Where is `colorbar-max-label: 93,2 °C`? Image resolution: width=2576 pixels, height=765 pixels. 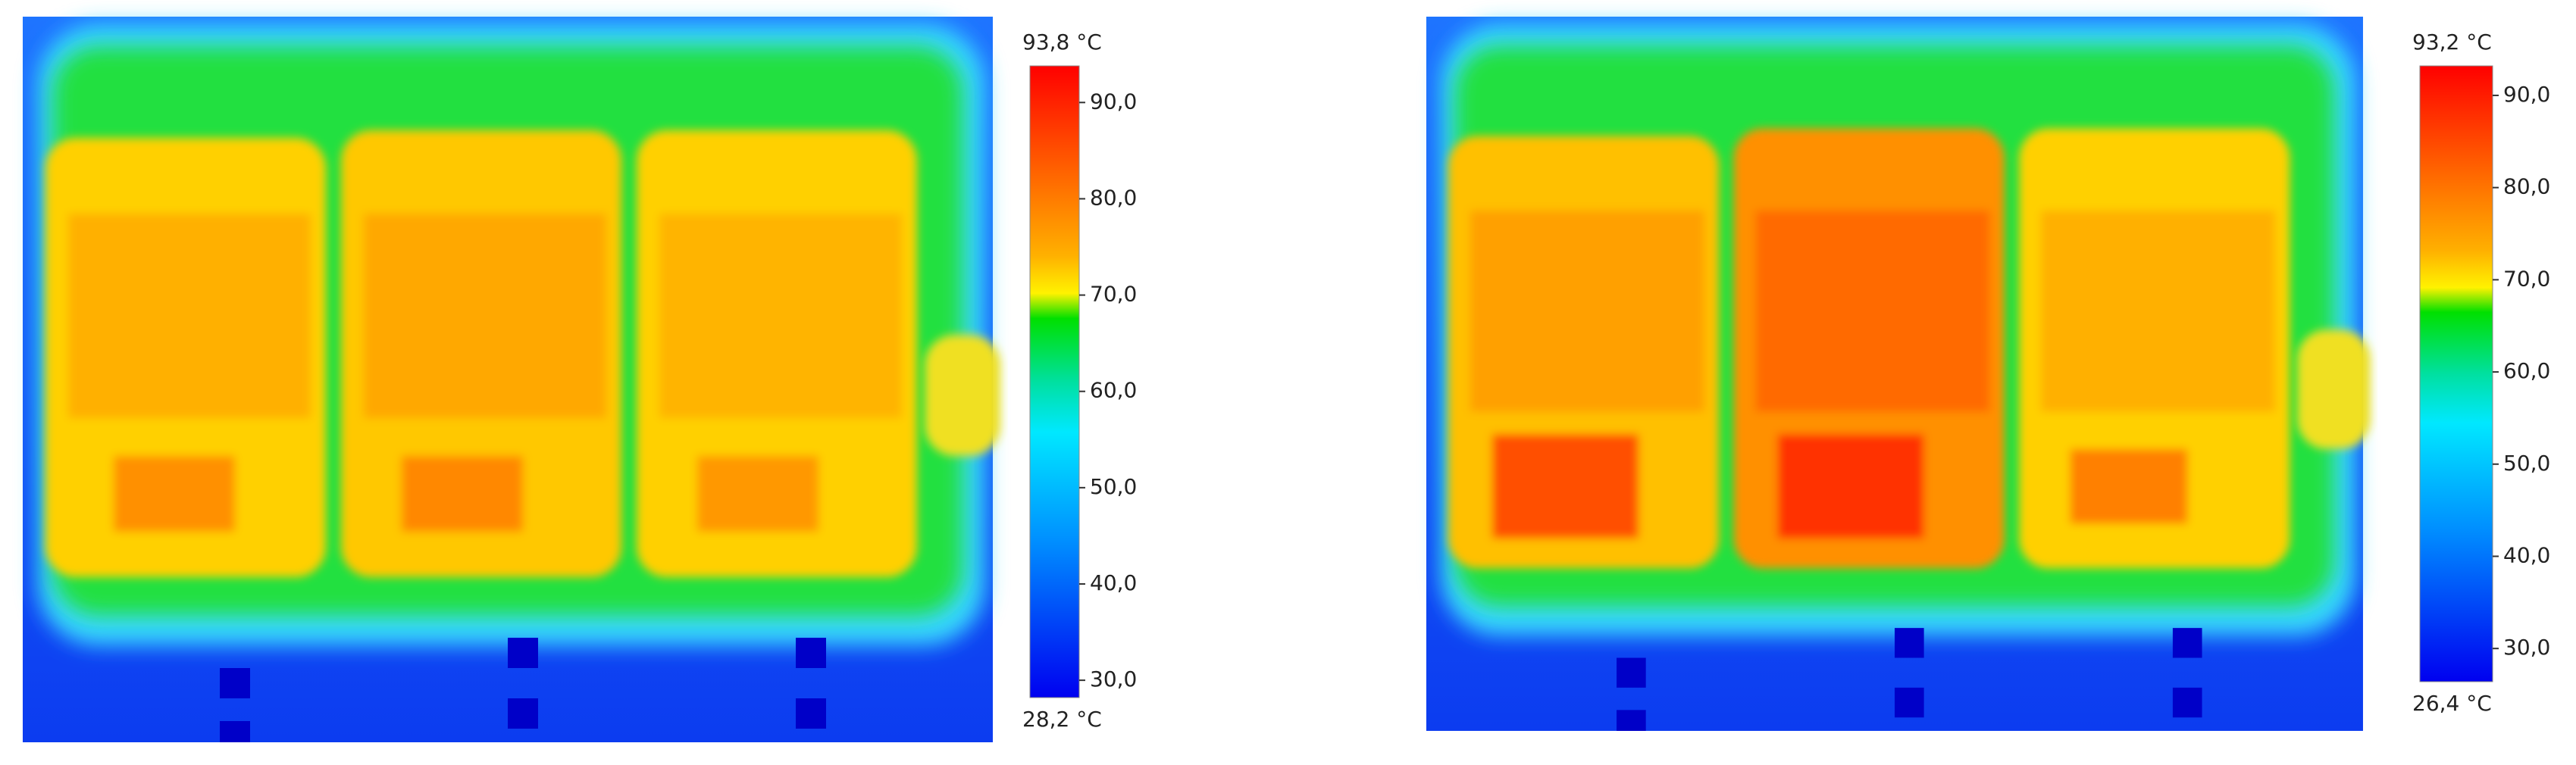 colorbar-max-label: 93,2 °C is located at coordinates (2452, 42).